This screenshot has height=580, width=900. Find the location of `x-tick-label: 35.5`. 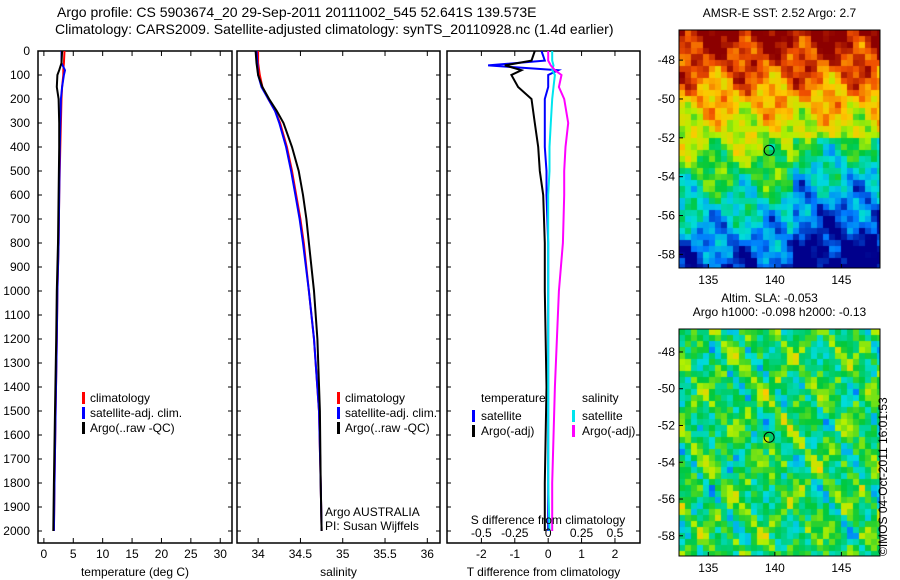

x-tick-label: 35.5 is located at coordinates (385, 554).